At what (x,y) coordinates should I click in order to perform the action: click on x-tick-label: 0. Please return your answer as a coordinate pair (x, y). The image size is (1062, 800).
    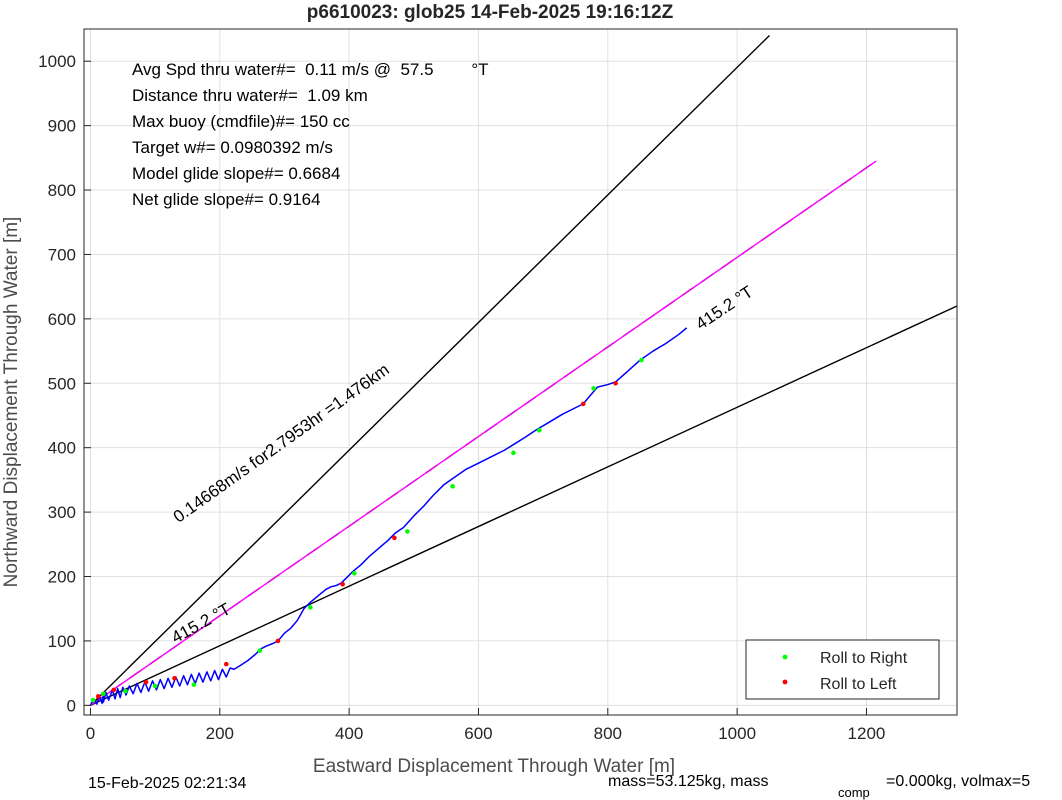
    Looking at the image, I should click on (90, 733).